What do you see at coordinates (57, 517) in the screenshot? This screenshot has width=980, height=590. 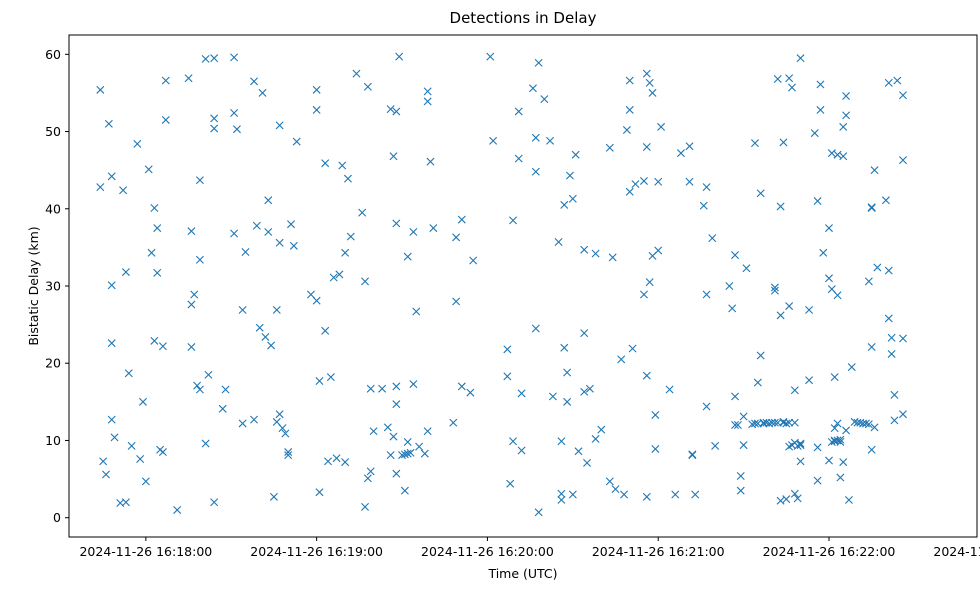 I see `y-tick-label: 0` at bounding box center [57, 517].